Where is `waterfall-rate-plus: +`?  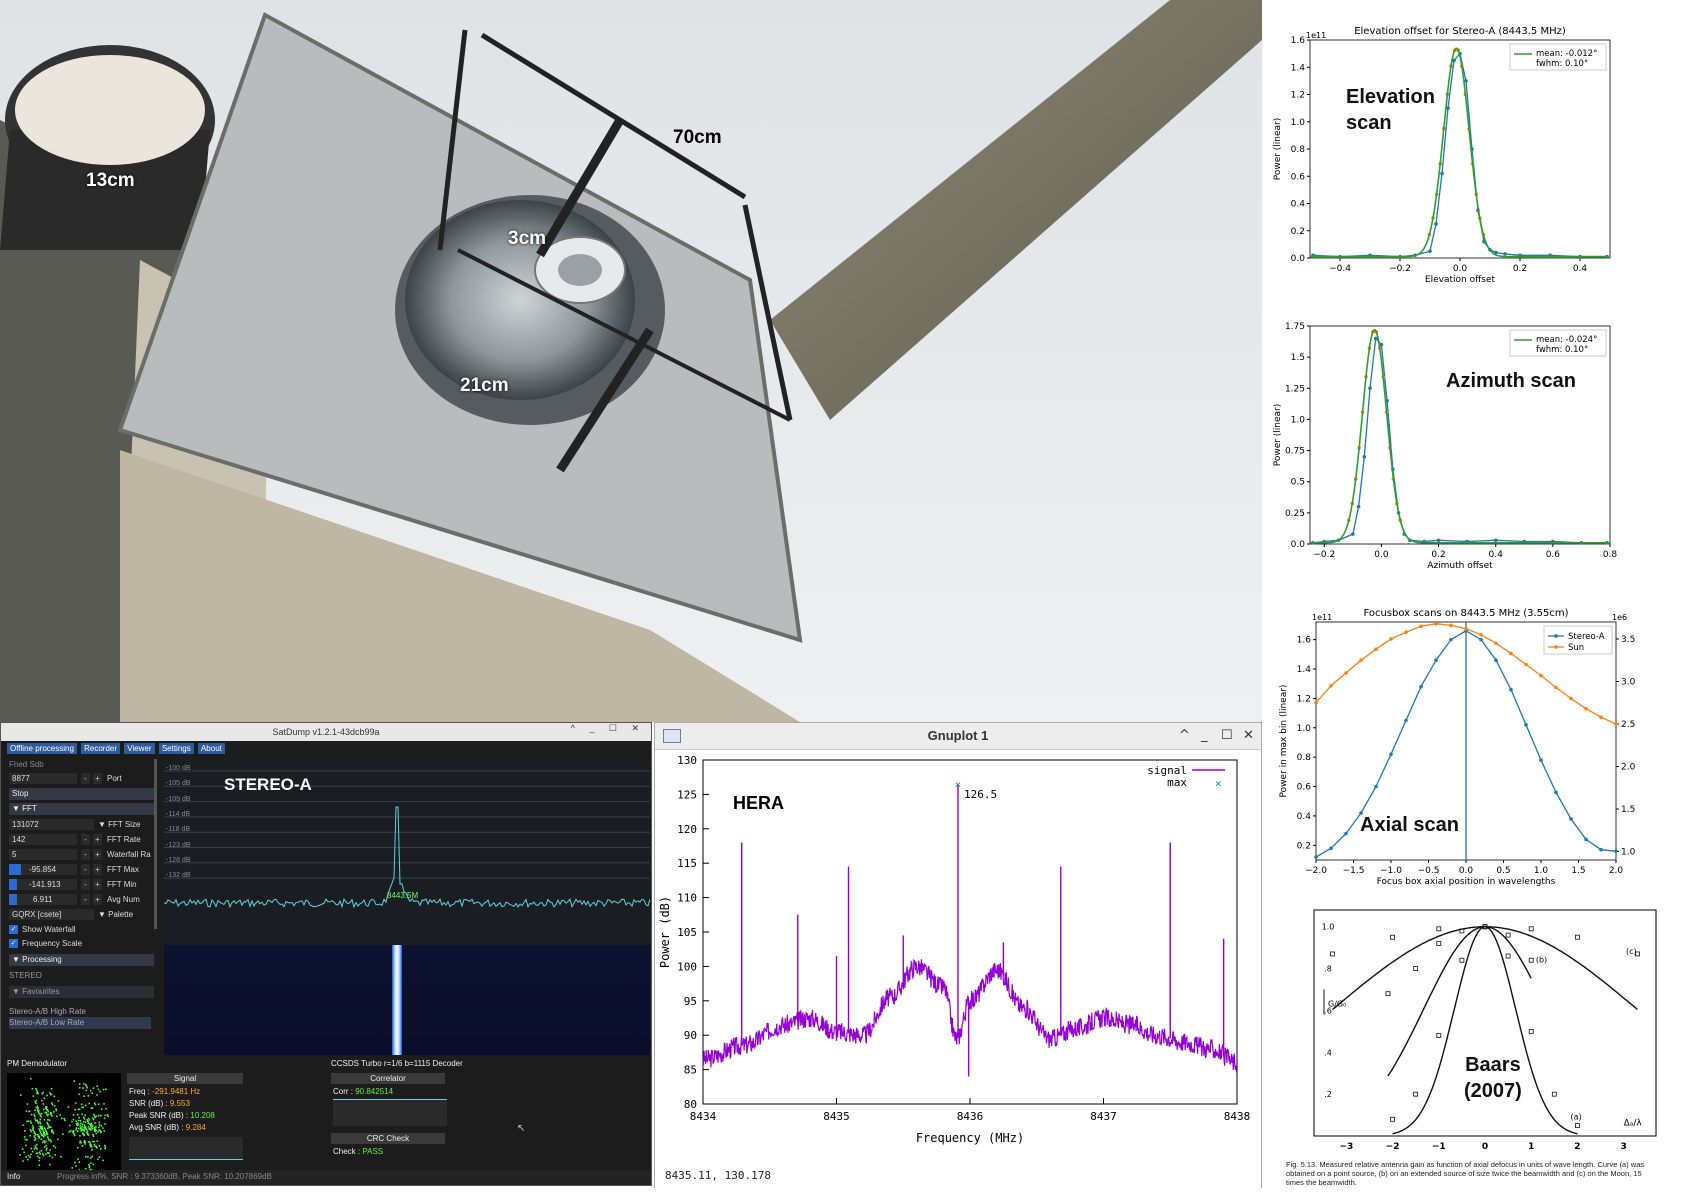 waterfall-rate-plus: + is located at coordinates (97, 854).